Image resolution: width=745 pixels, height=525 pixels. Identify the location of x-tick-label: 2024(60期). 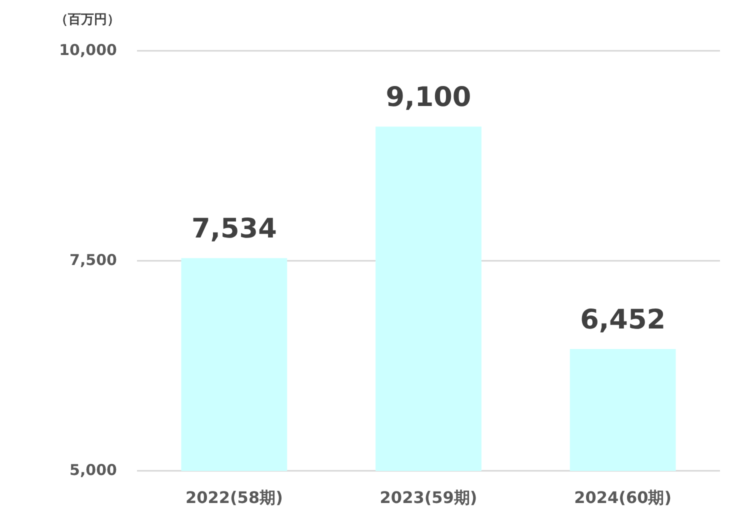
(623, 497).